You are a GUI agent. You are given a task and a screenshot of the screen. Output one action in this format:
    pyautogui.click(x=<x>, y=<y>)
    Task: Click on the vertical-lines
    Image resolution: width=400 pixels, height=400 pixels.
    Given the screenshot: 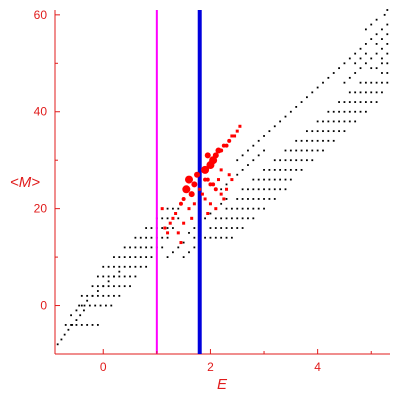 What is the action you would take?
    pyautogui.click(x=178, y=182)
    